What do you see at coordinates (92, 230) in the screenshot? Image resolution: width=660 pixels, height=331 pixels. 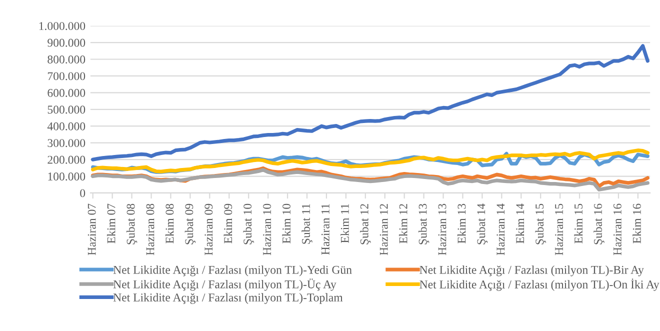 I see `x-tick-label: Haziran 07` at bounding box center [92, 230].